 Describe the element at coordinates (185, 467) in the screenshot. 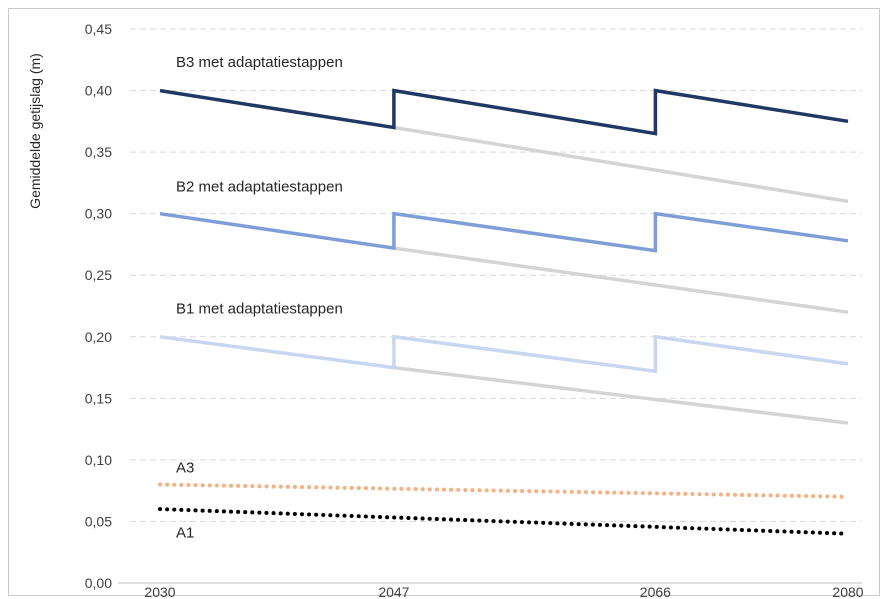

I see `series-annotation: A3` at that location.